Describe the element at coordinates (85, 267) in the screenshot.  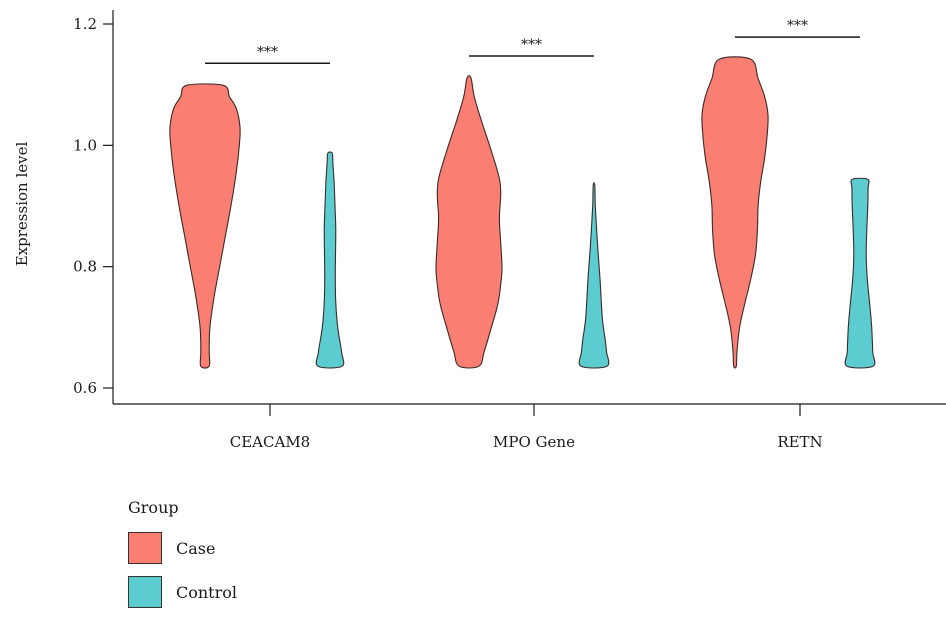
I see `y-tick-label: 0.8` at that location.